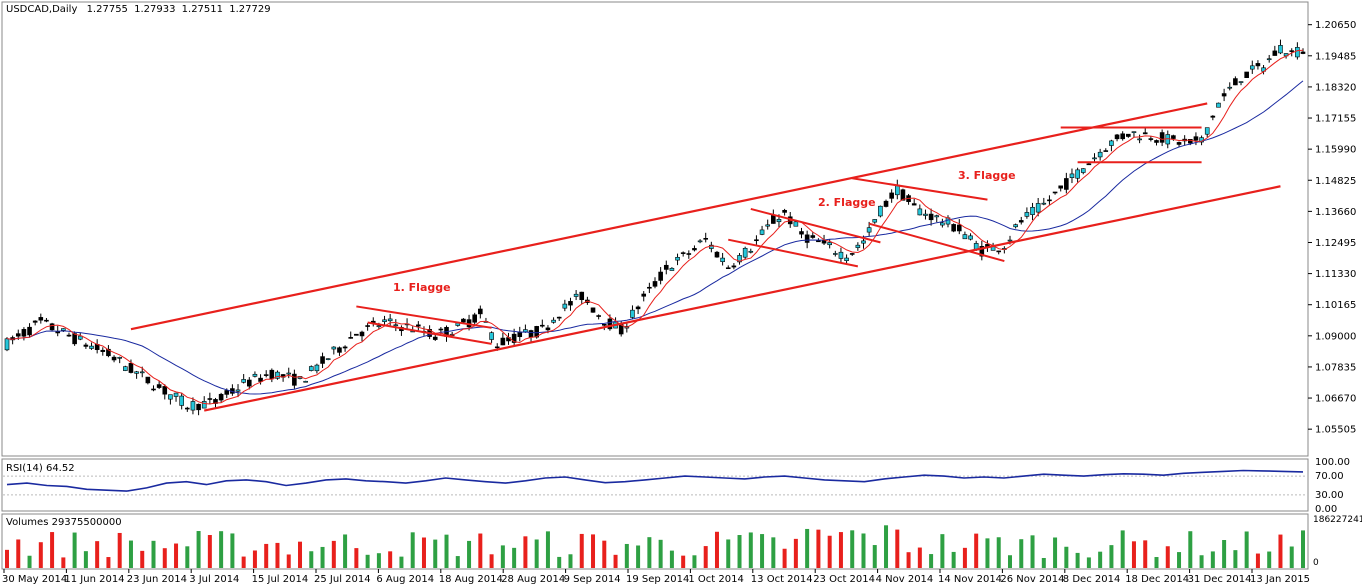  I want to click on date-tick-label: 25 Jul 2014, so click(342, 579).